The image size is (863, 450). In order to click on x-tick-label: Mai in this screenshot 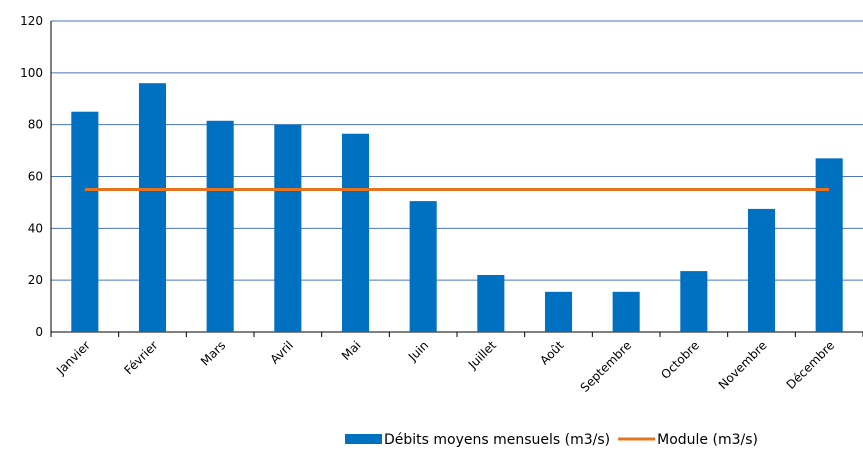, I will do `click(351, 350)`.